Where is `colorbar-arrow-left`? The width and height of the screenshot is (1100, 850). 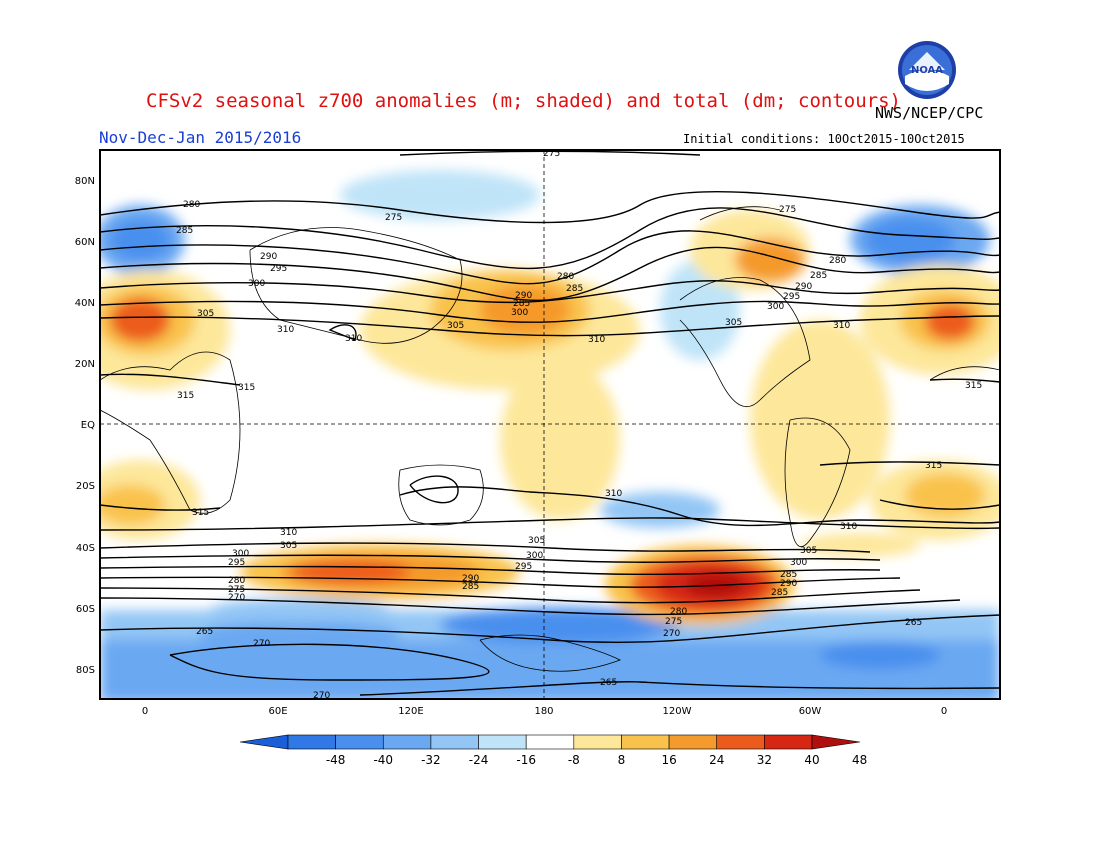 colorbar-arrow-left is located at coordinates (264, 742).